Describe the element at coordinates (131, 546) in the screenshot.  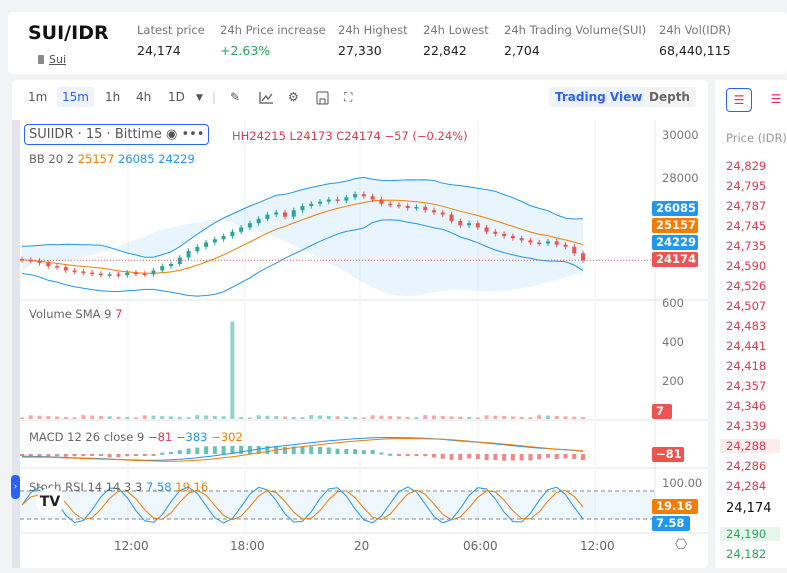
I see `time-axis-label: 12:00` at that location.